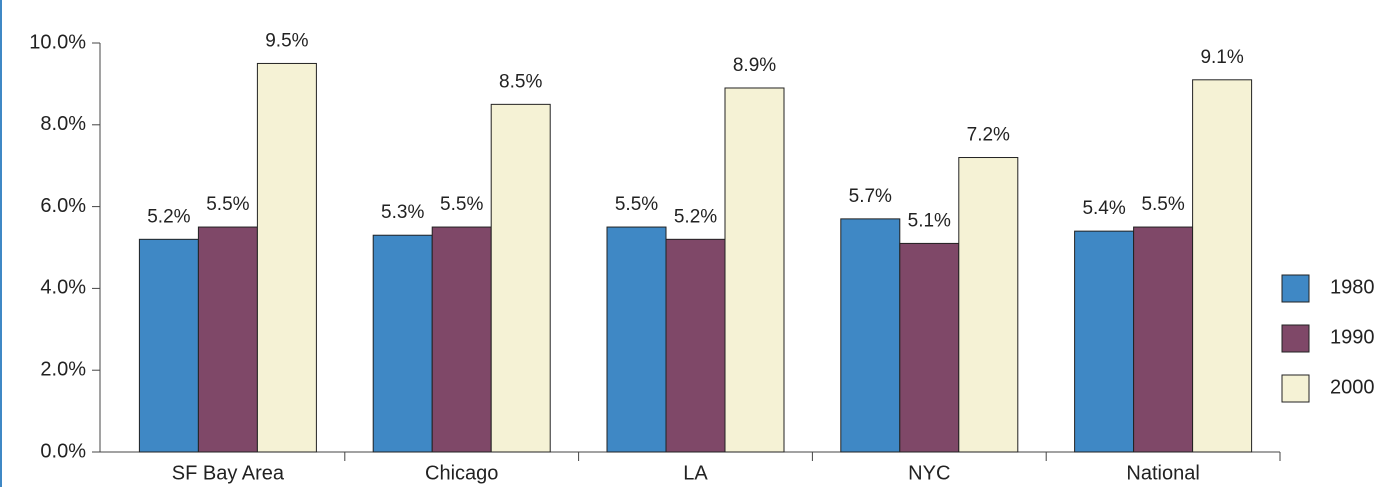  Describe the element at coordinates (402, 212) in the screenshot. I see `value-label: 5.3%` at that location.